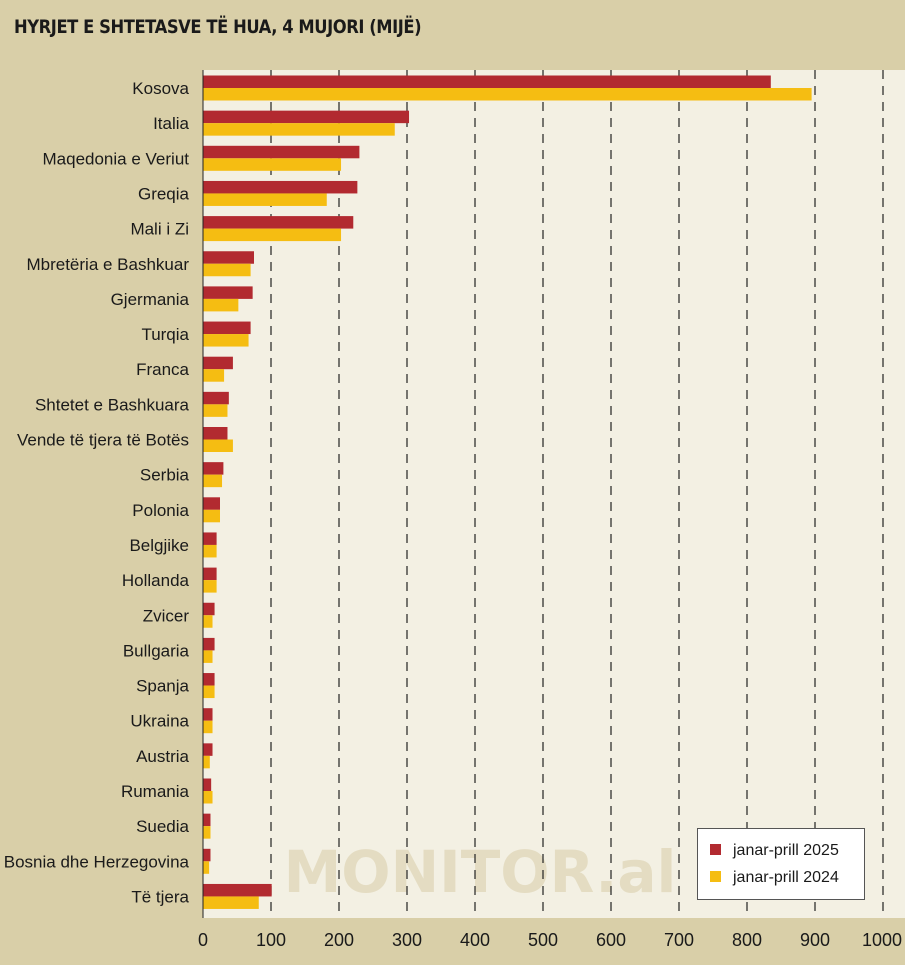  I want to click on category-label: Rumania, so click(155, 791).